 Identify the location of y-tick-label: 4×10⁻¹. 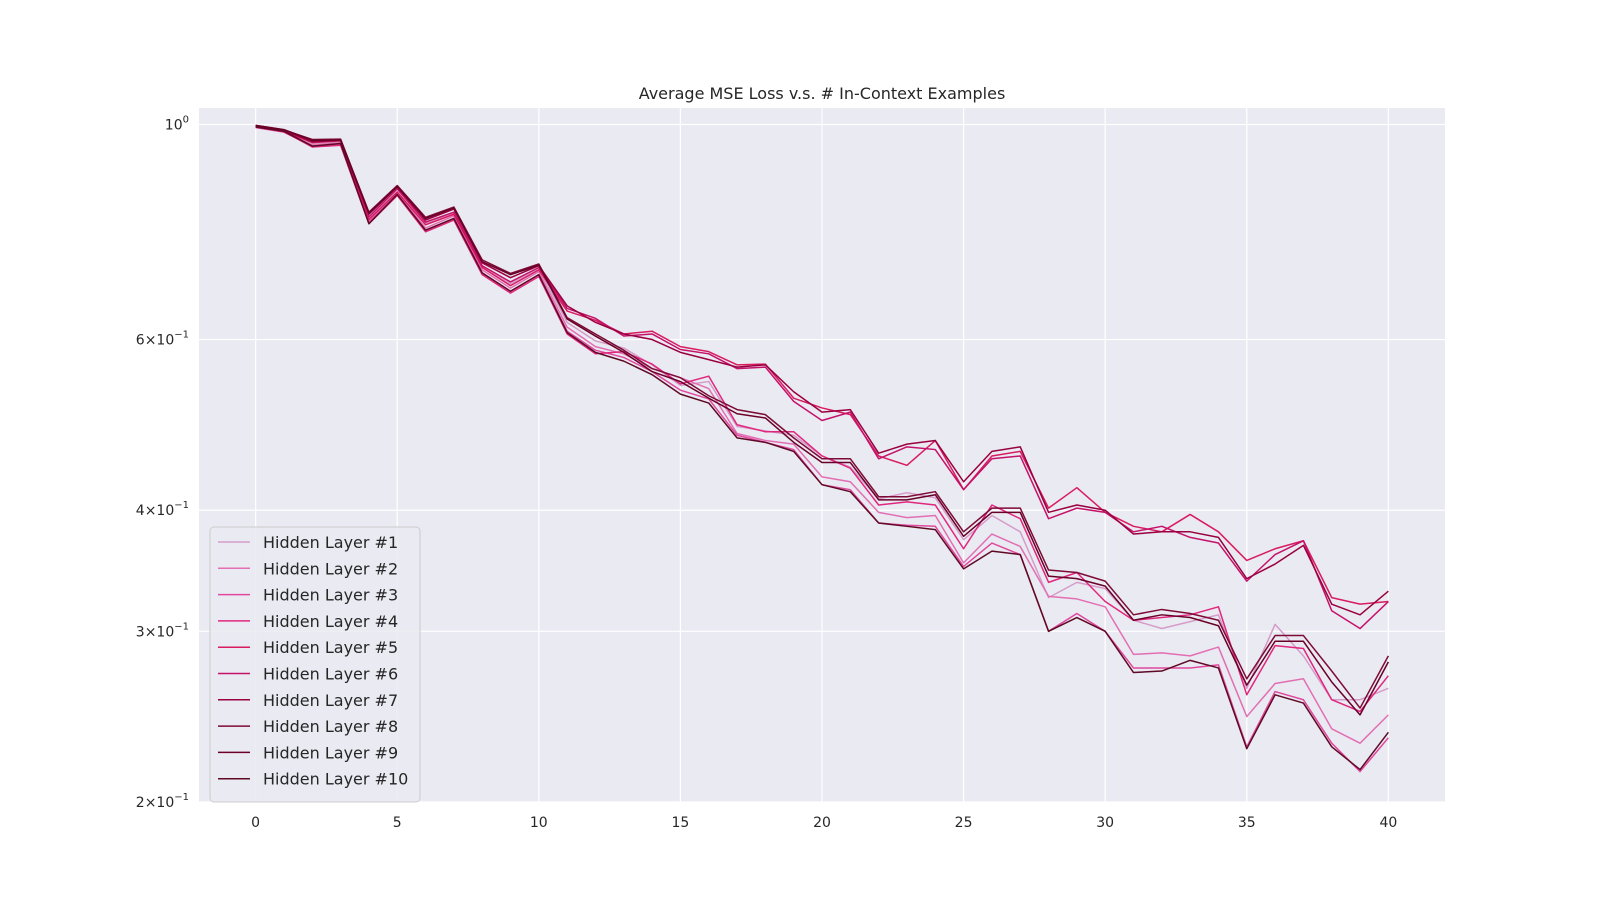
(162, 509).